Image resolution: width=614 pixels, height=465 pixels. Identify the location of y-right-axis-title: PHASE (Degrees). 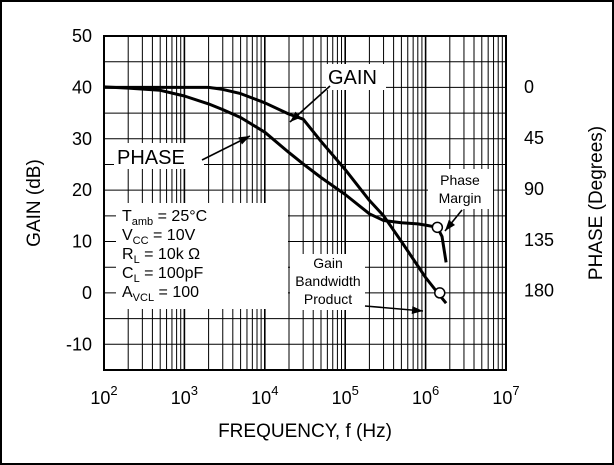
(596, 203).